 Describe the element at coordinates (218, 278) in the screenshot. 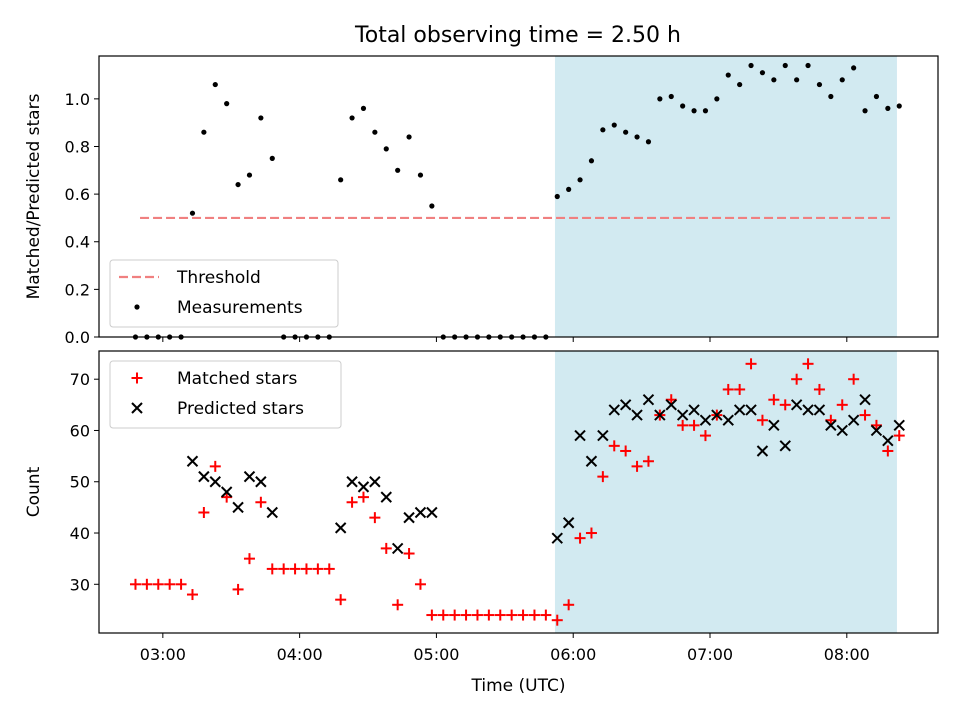

I see `legend-label: Threshold` at that location.